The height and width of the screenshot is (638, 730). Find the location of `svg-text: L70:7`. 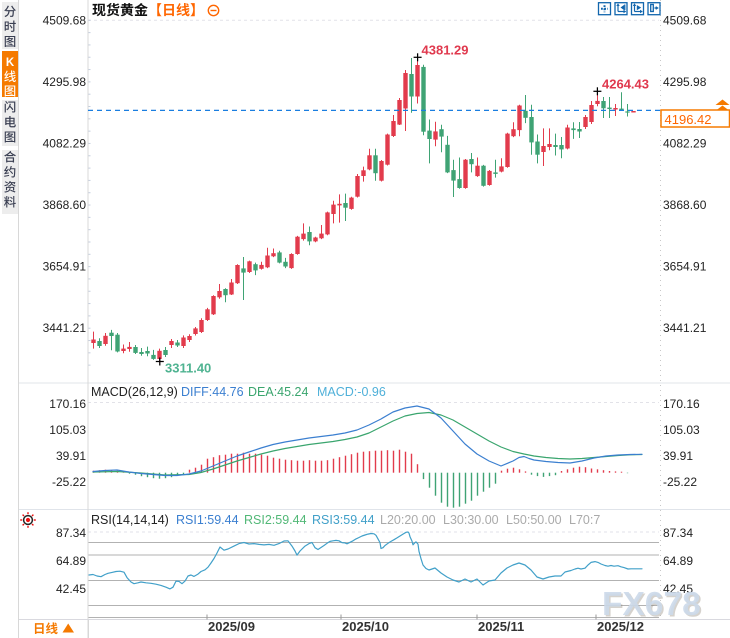

svg-text: L70:7 is located at coordinates (584, 520).